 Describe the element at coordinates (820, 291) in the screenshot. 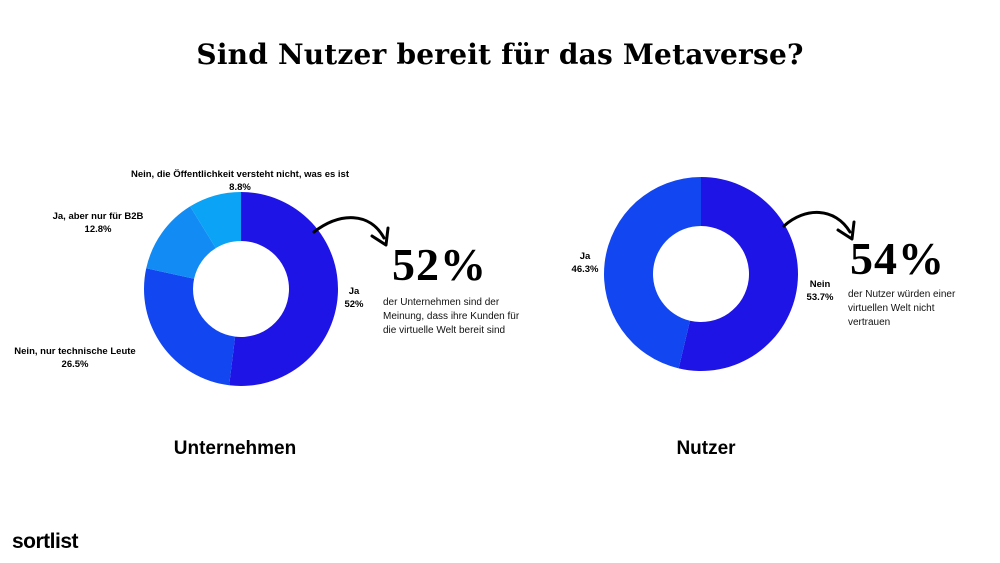

I see `slice-label-nein-nutzer: Nein 53.7%` at that location.